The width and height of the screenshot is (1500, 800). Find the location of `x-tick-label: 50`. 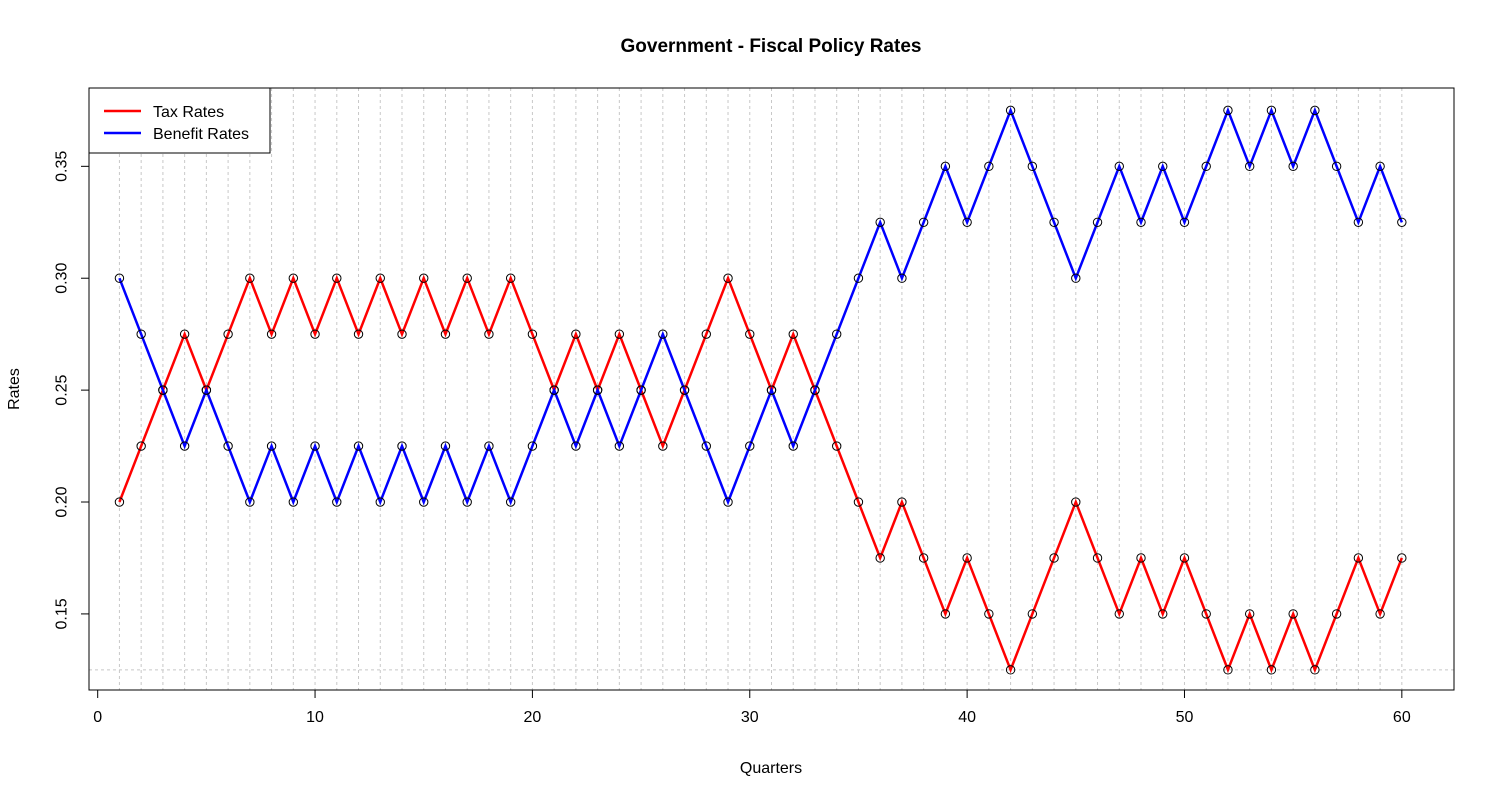

x-tick-label: 50 is located at coordinates (1185, 717).